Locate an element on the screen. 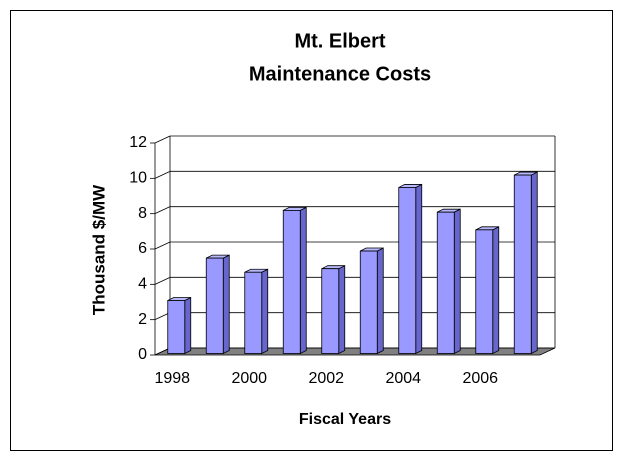 Image resolution: width=623 pixels, height=461 pixels. x-tick-label: 2004 is located at coordinates (403, 378).